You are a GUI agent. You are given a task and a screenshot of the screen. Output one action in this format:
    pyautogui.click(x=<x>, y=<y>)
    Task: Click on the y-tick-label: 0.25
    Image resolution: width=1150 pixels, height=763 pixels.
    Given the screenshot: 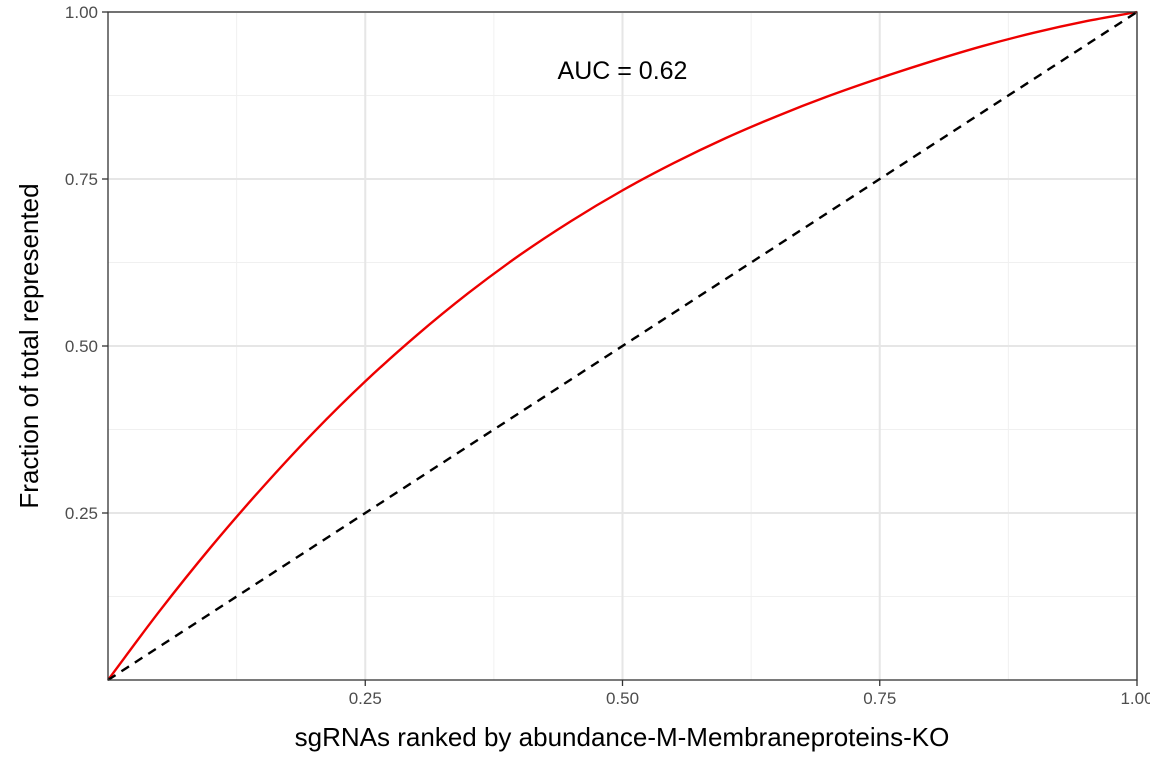 What is the action you would take?
    pyautogui.click(x=81, y=513)
    